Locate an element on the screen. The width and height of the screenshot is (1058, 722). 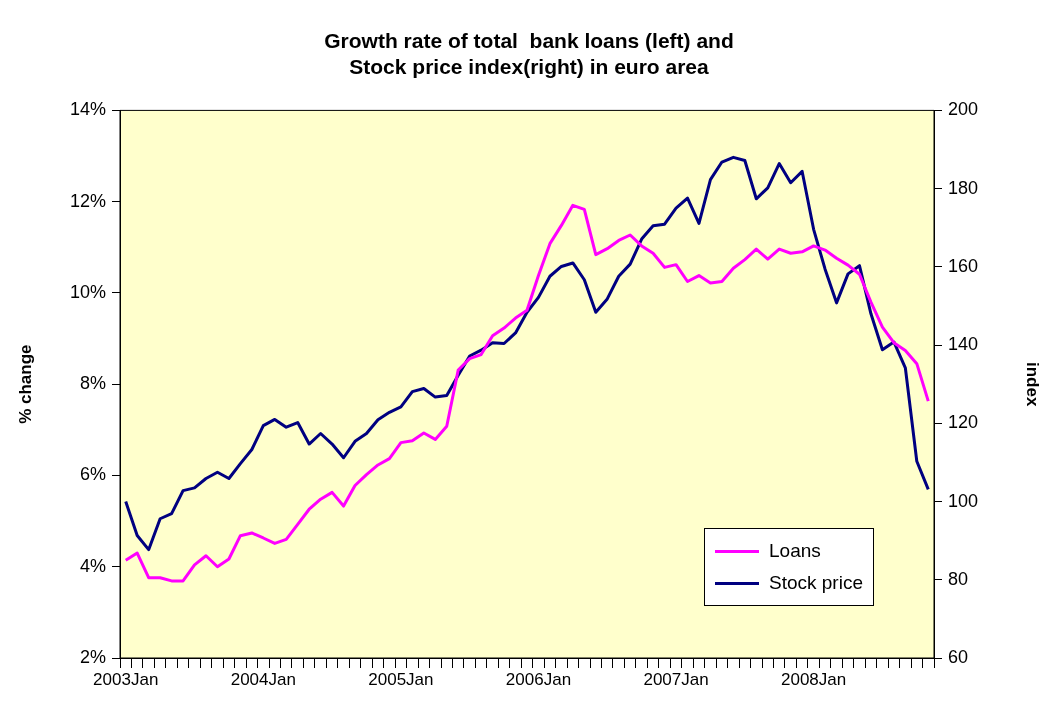
y2-tick-label: 180 is located at coordinates (963, 187).